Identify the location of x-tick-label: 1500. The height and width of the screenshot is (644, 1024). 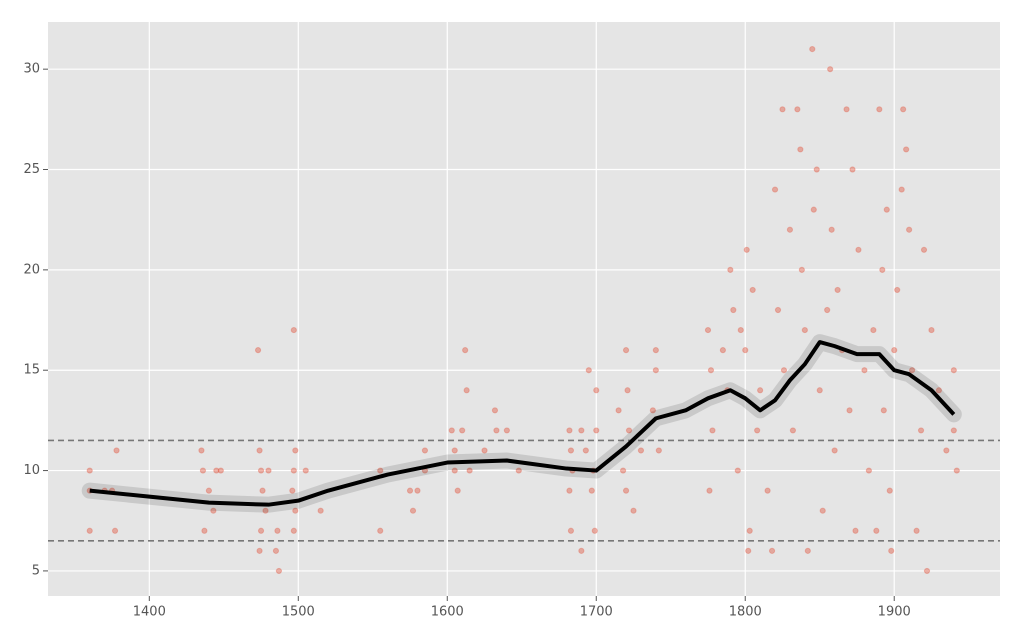
(298, 612).